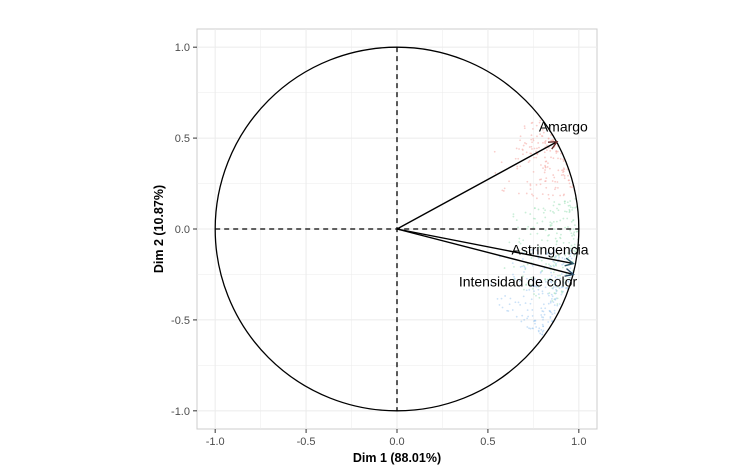  I want to click on y-tick-label: -1.0, so click(180, 412).